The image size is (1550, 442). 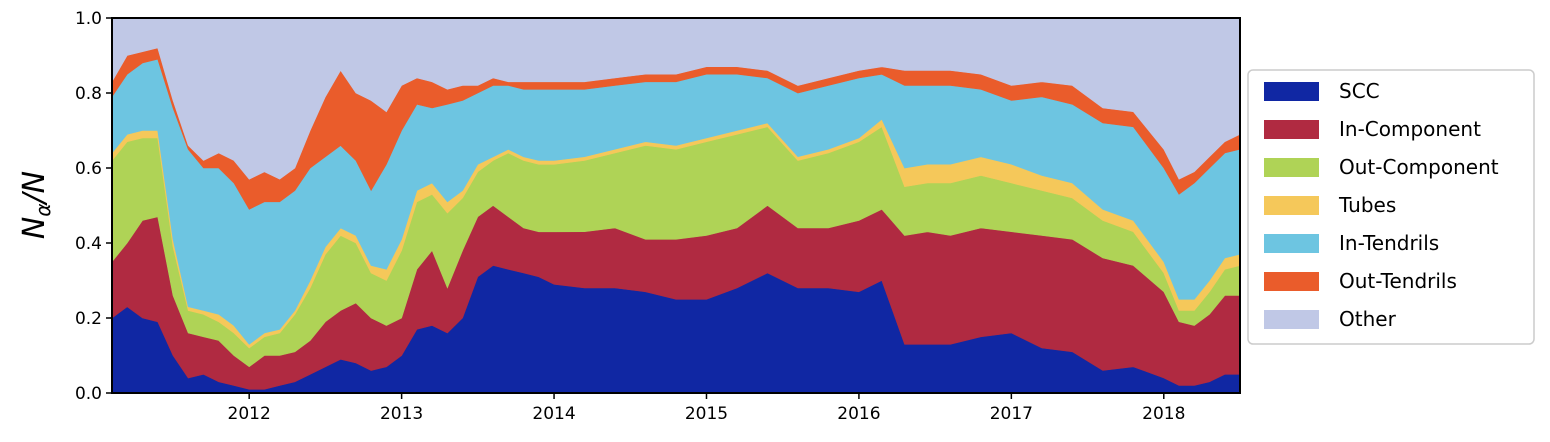 What do you see at coordinates (88, 244) in the screenshot?
I see `y-tick-label: 0.4` at bounding box center [88, 244].